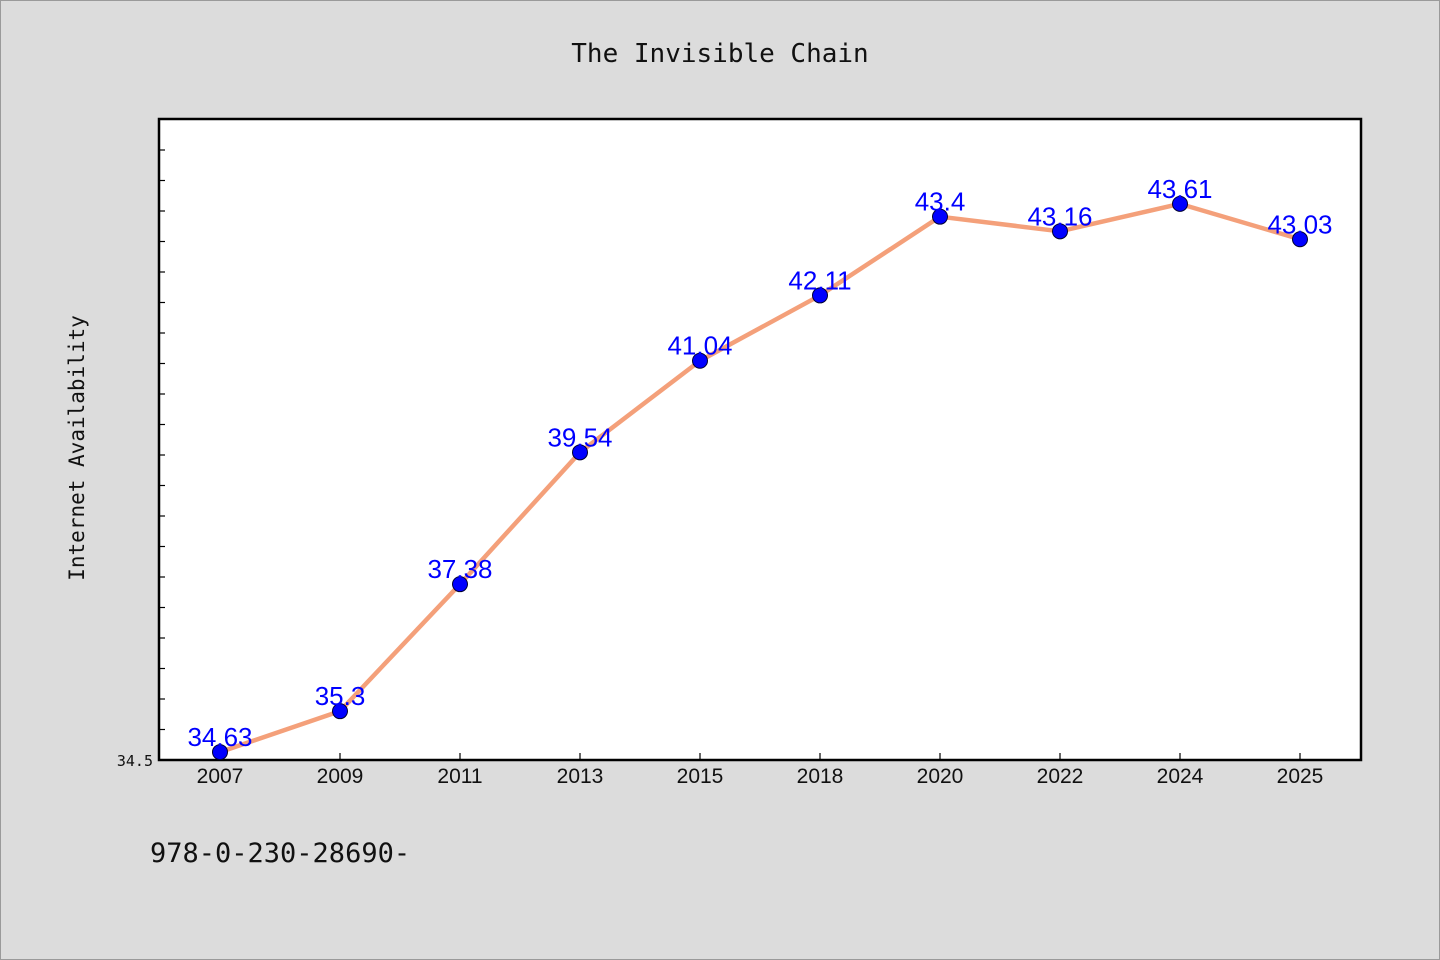 The height and width of the screenshot is (960, 1440). I want to click on x-tick-label: 2022, so click(1060, 776).